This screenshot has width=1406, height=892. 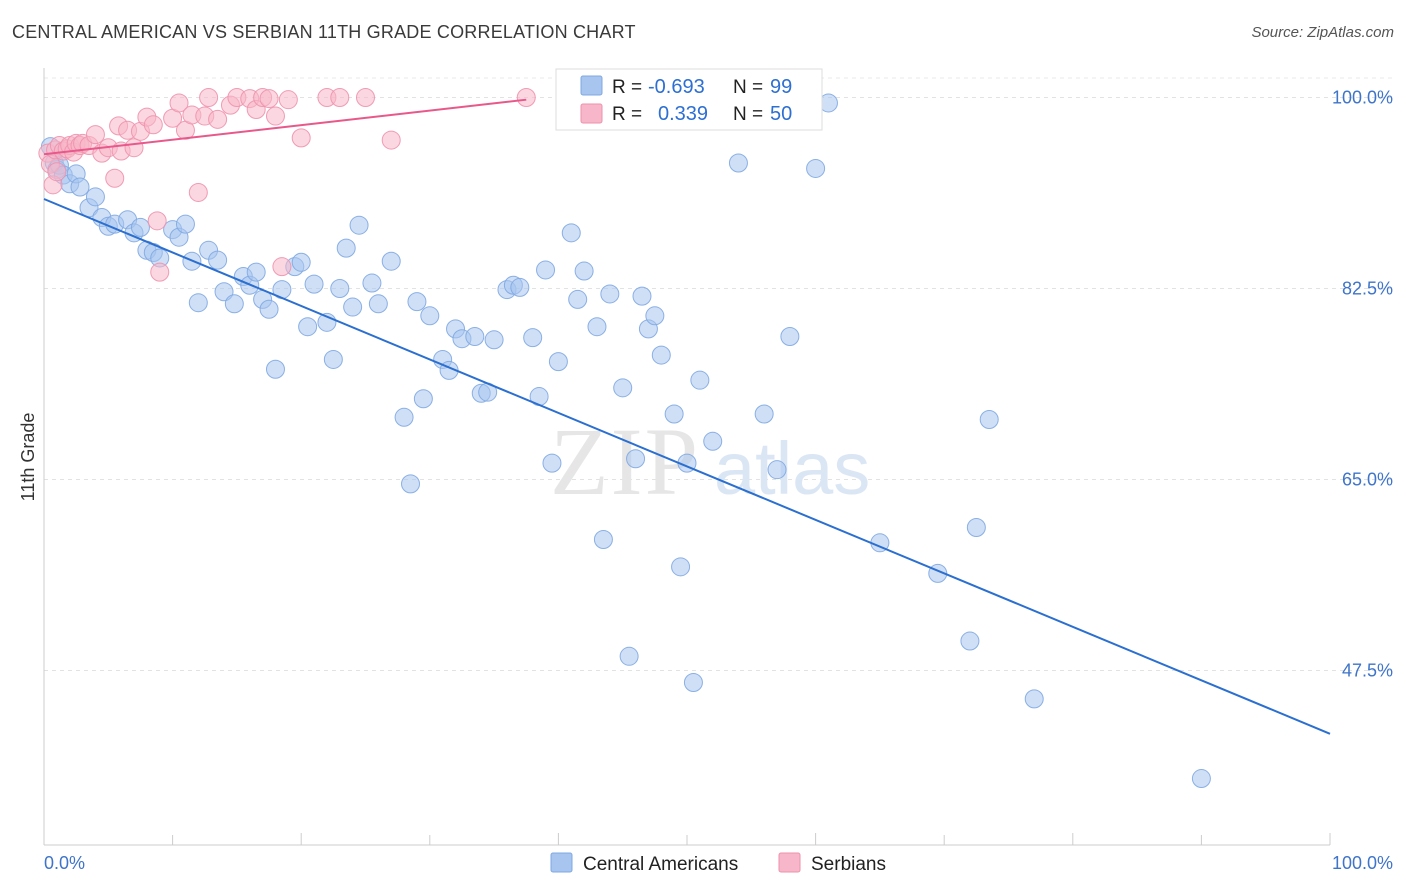 I want to click on stats-legend-n-serbian: 50, so click(x=781, y=114).